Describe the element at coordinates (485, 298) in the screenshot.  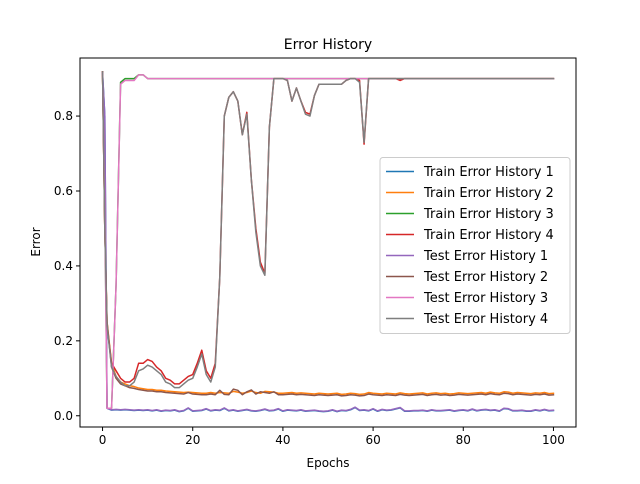
I see `legend-label: Test Error History 3` at that location.